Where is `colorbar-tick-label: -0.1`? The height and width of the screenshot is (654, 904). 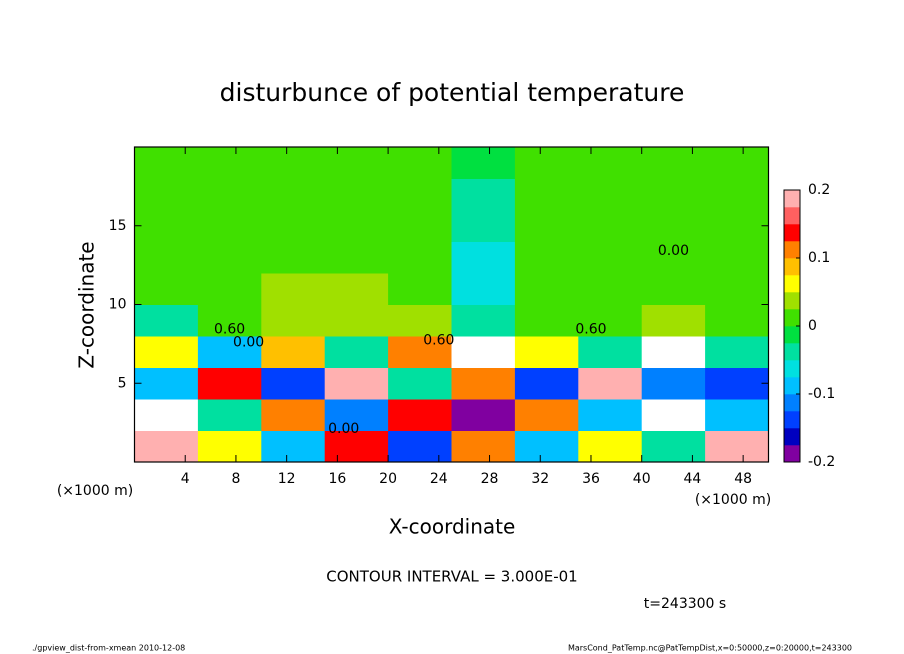
colorbar-tick-label: -0.1 is located at coordinates (821, 394).